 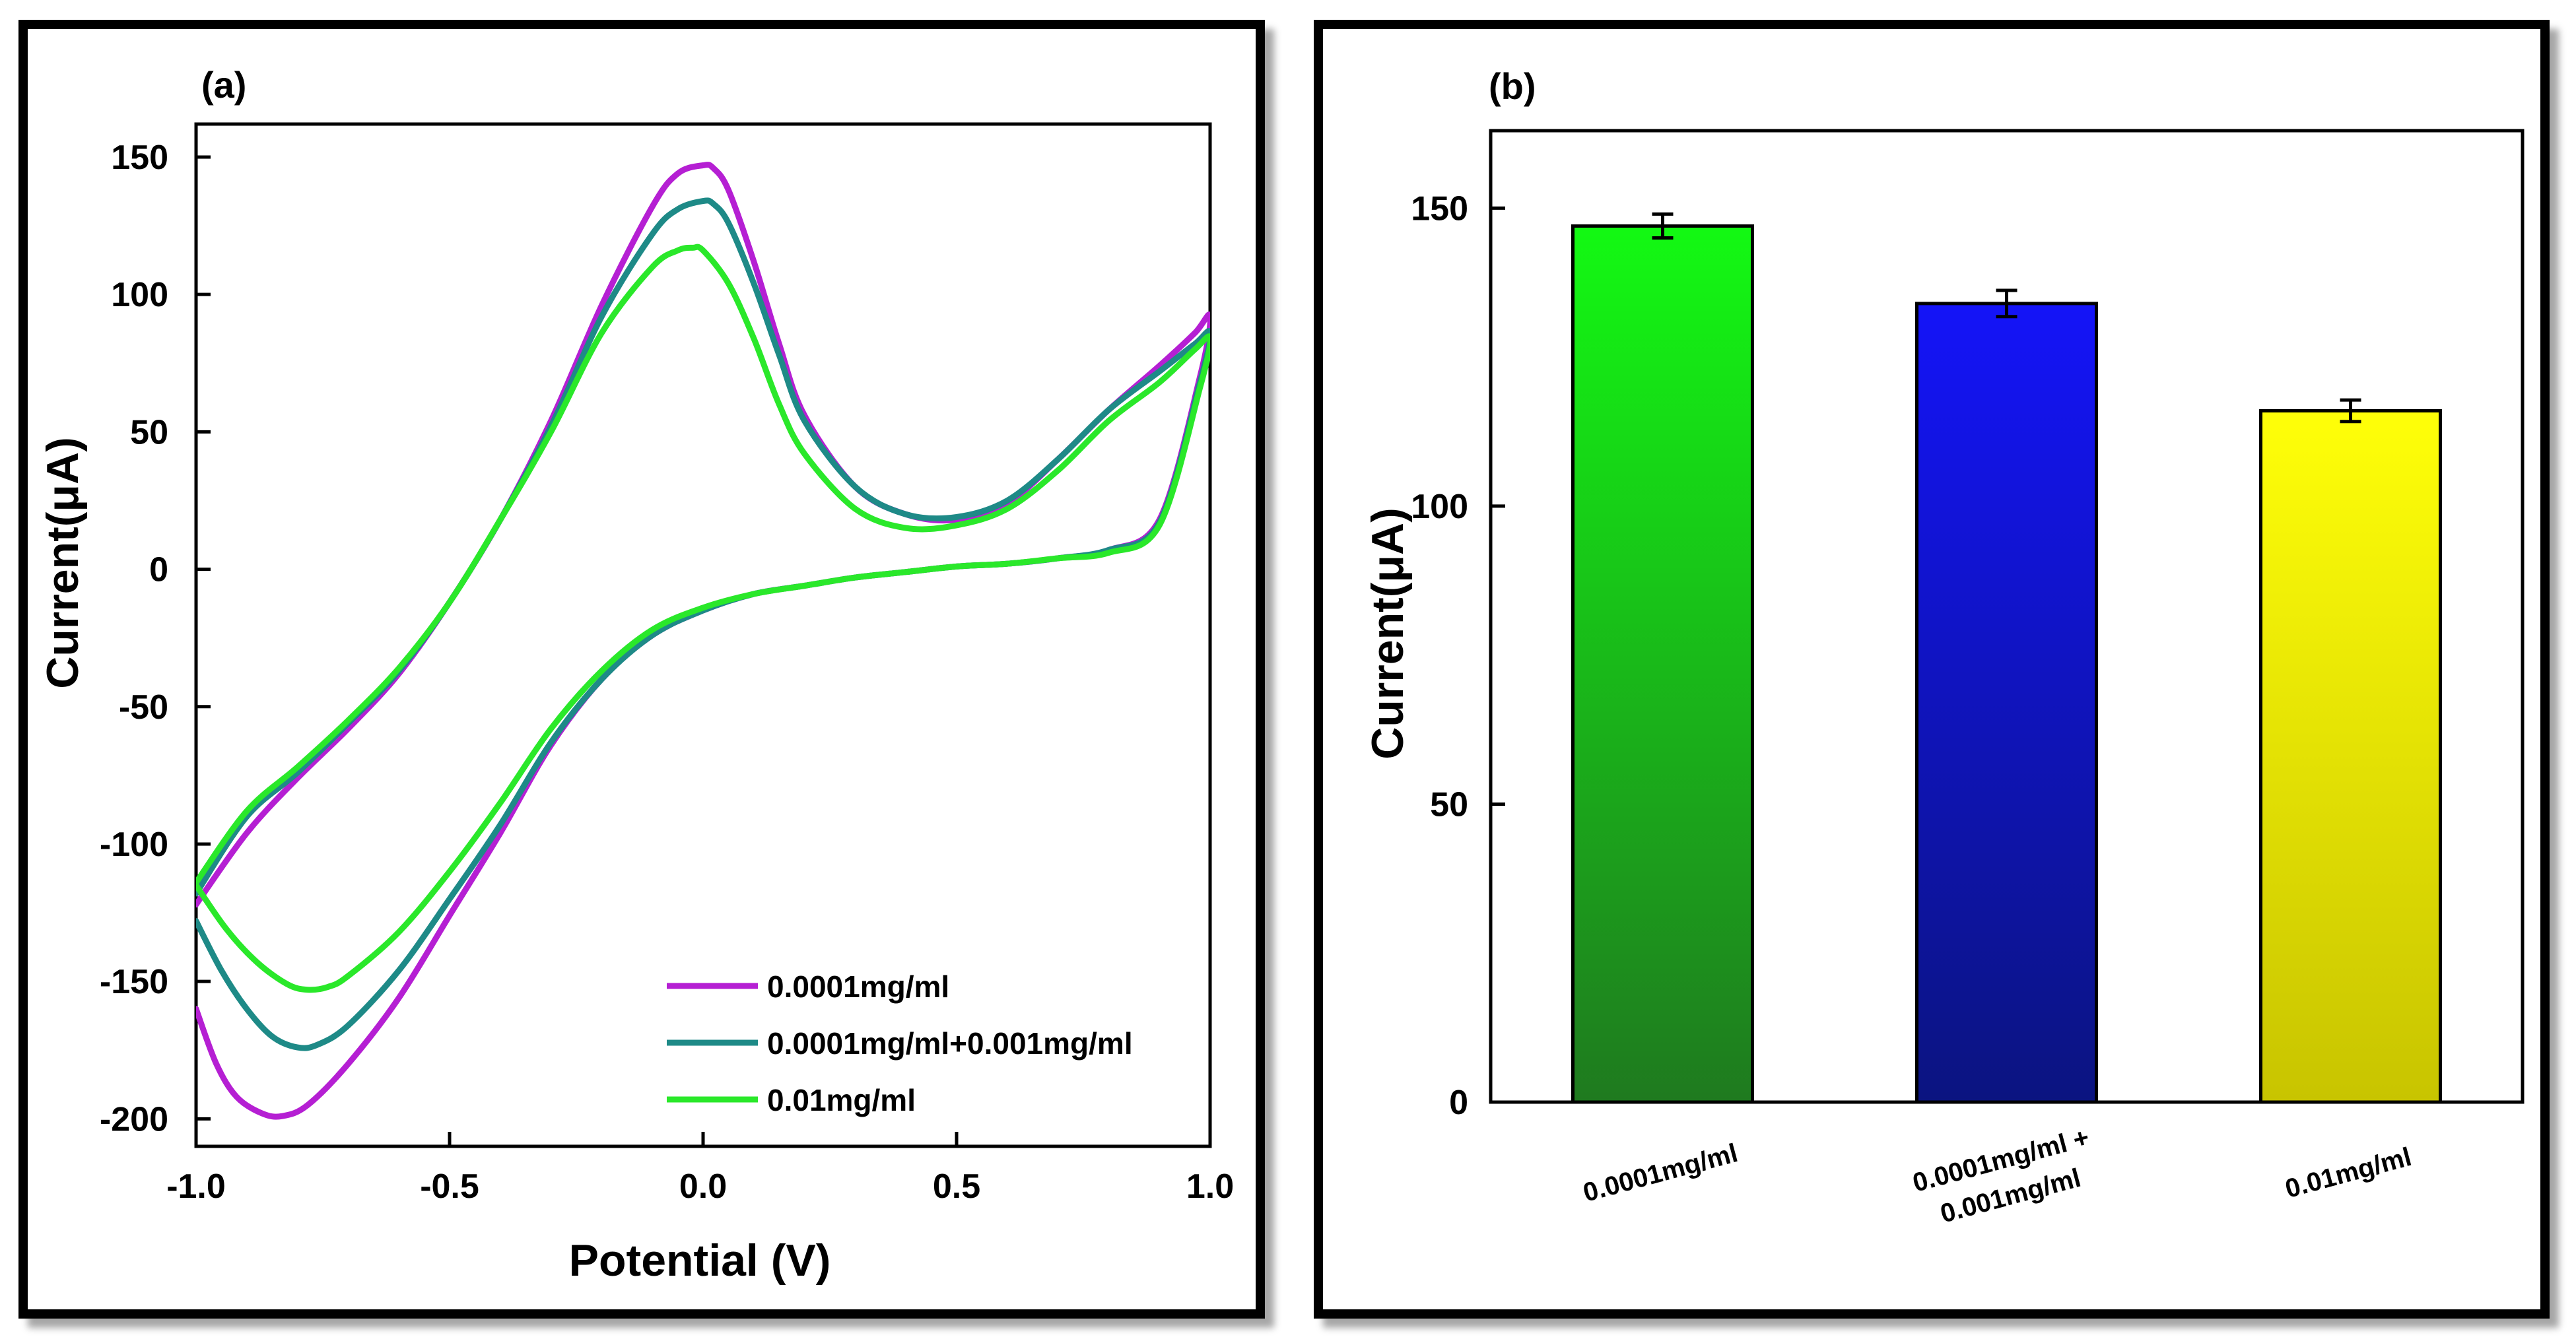 What do you see at coordinates (134, 1119) in the screenshot?
I see `cv-y-tick-label: -200` at bounding box center [134, 1119].